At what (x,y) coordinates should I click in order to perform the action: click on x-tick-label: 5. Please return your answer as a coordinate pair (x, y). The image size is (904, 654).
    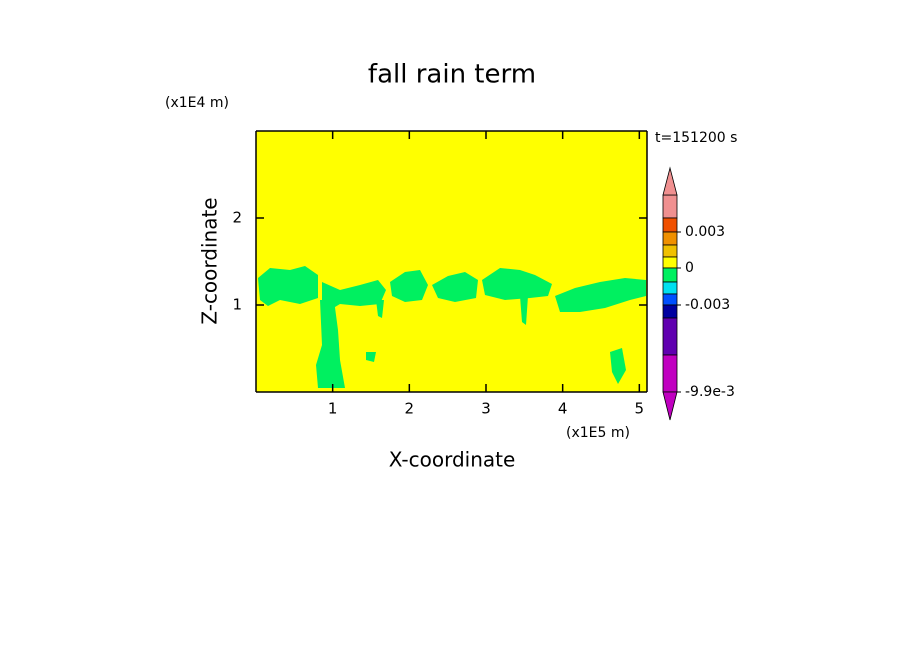
    Looking at the image, I should click on (640, 409).